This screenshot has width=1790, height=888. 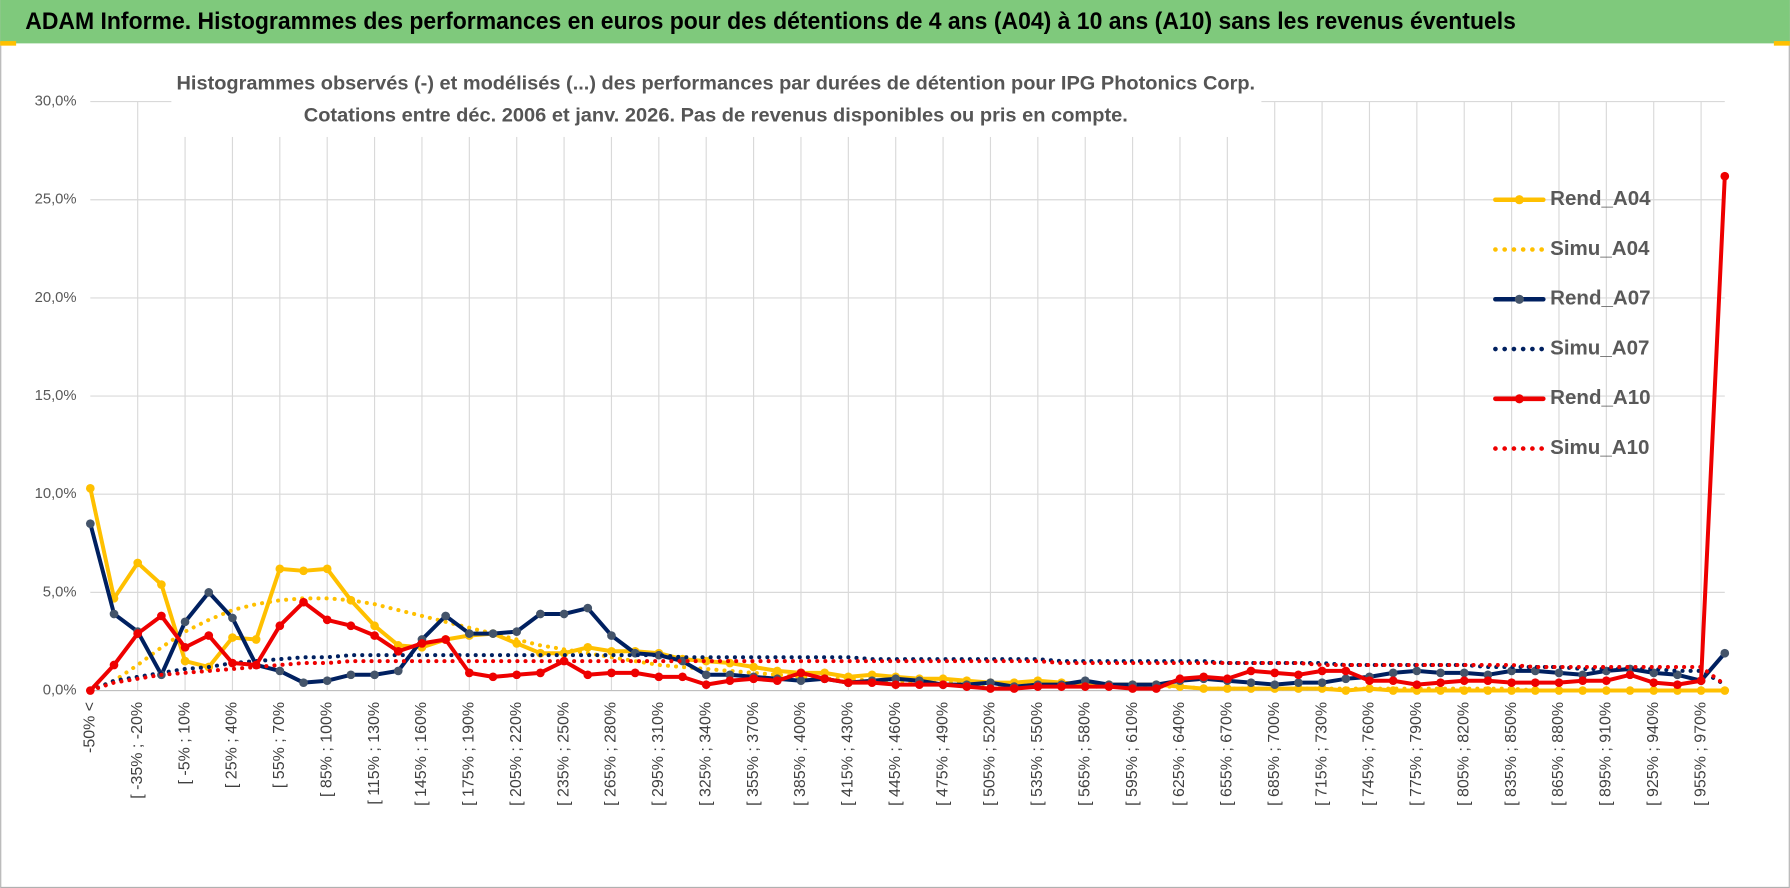 I want to click on x-tick-label: [ 265% ; 280%, so click(x=611, y=754).